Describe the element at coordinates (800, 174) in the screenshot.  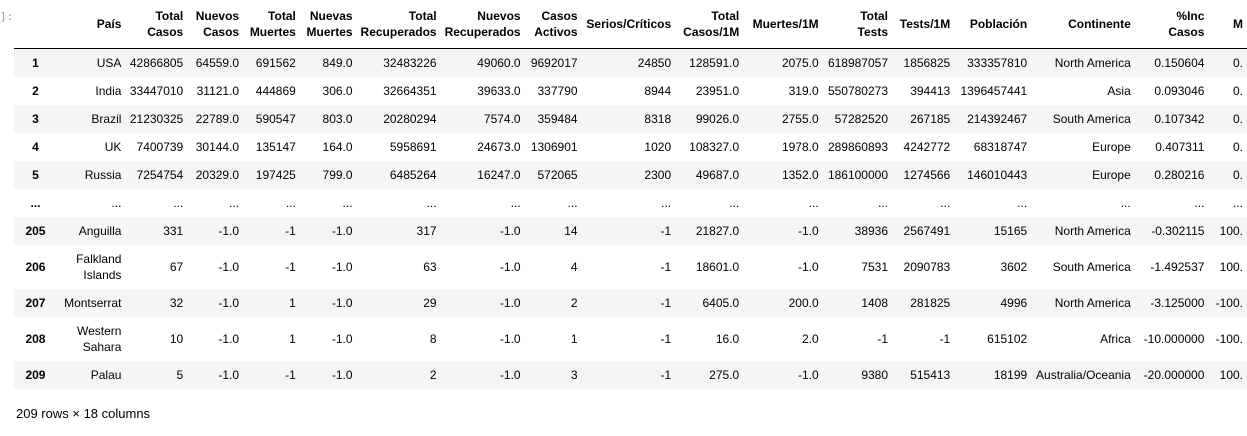
I see `table-cell: 1352.0` at that location.